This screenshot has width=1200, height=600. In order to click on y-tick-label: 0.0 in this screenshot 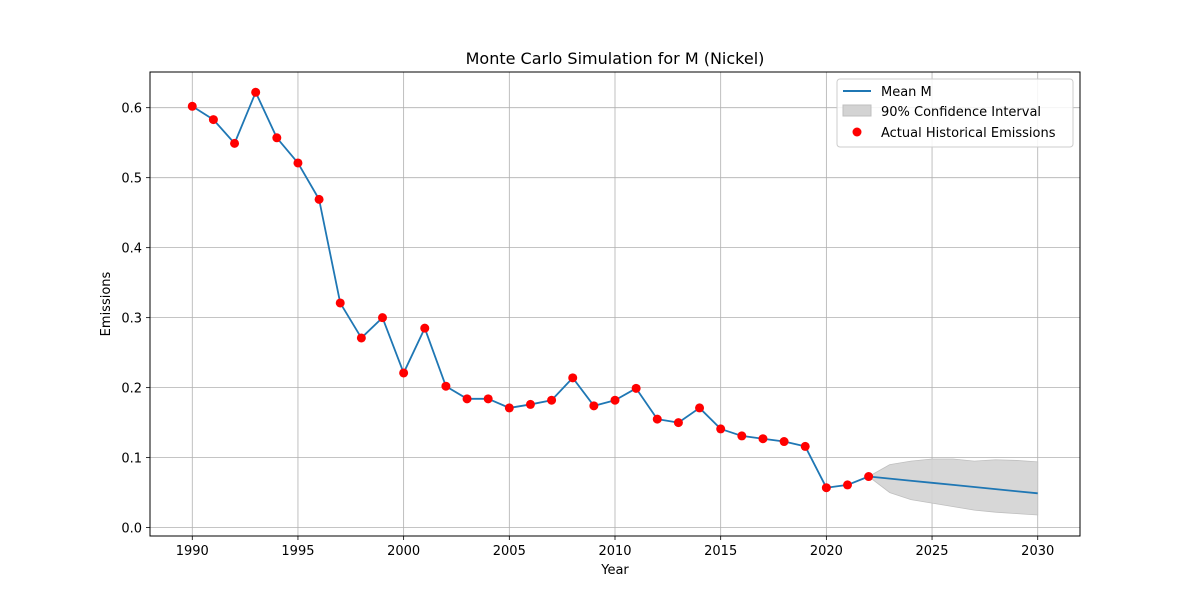, I will do `click(131, 529)`.